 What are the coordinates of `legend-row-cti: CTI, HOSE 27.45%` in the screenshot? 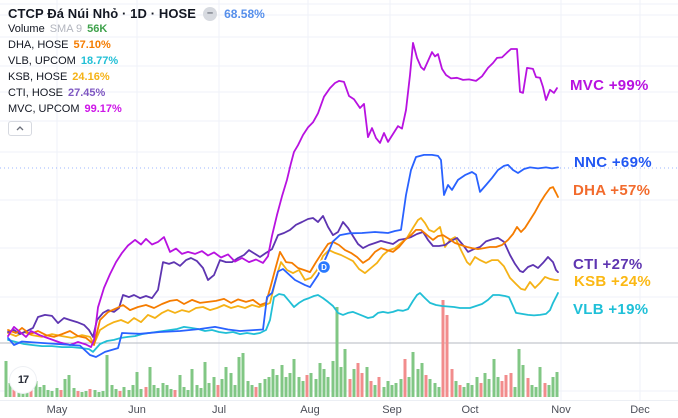 It's located at (136, 93).